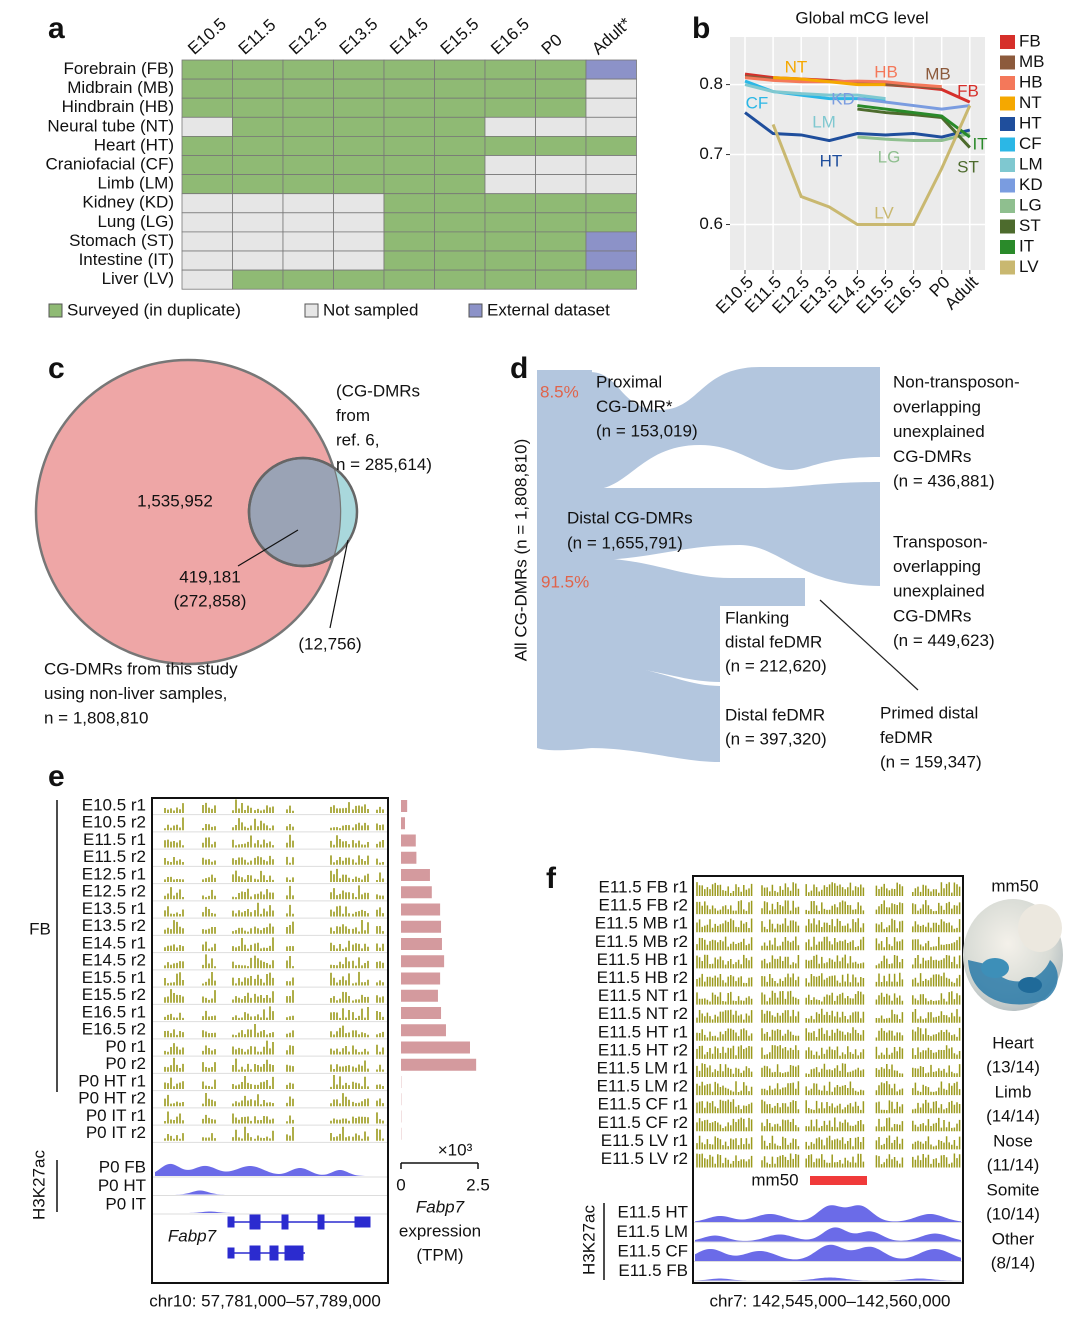 This screenshot has height=1320, width=1080. Describe the element at coordinates (378, 390) in the screenshot. I see `venn-label: (CG-DMRs` at that location.